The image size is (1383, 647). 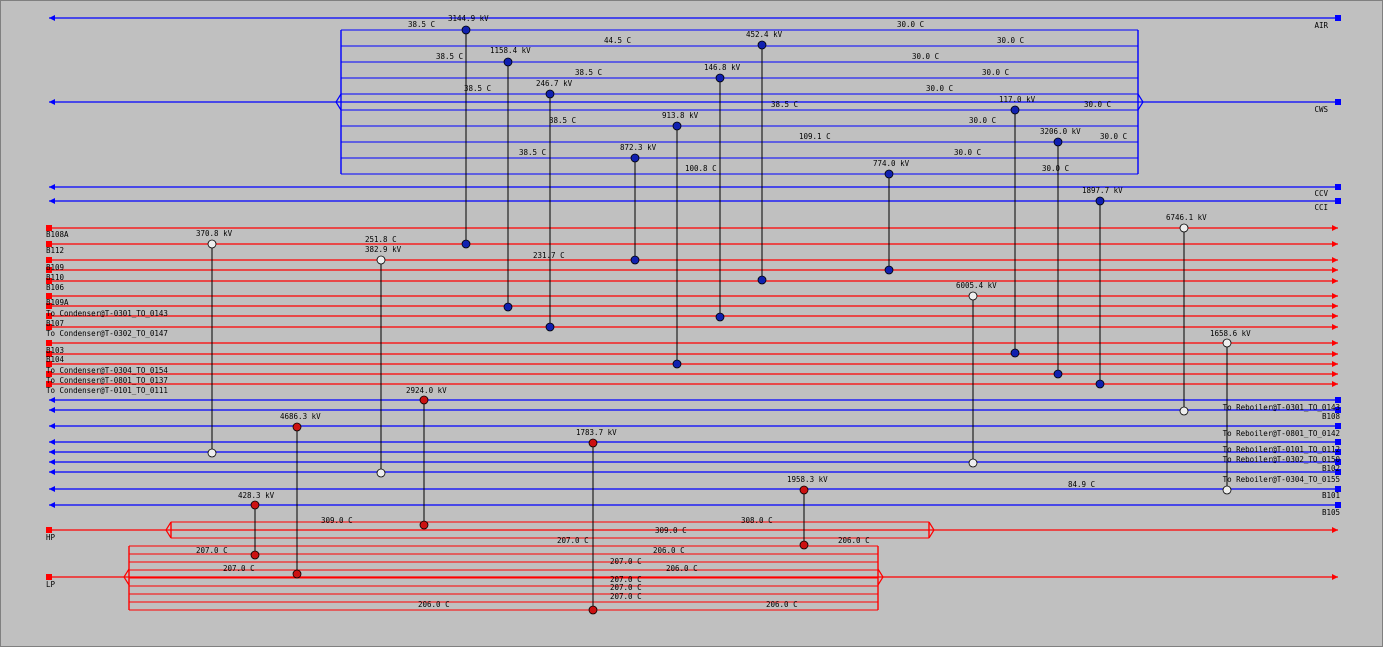 What do you see at coordinates (1100, 292) in the screenshot?
I see `exchanger-e11` at bounding box center [1100, 292].